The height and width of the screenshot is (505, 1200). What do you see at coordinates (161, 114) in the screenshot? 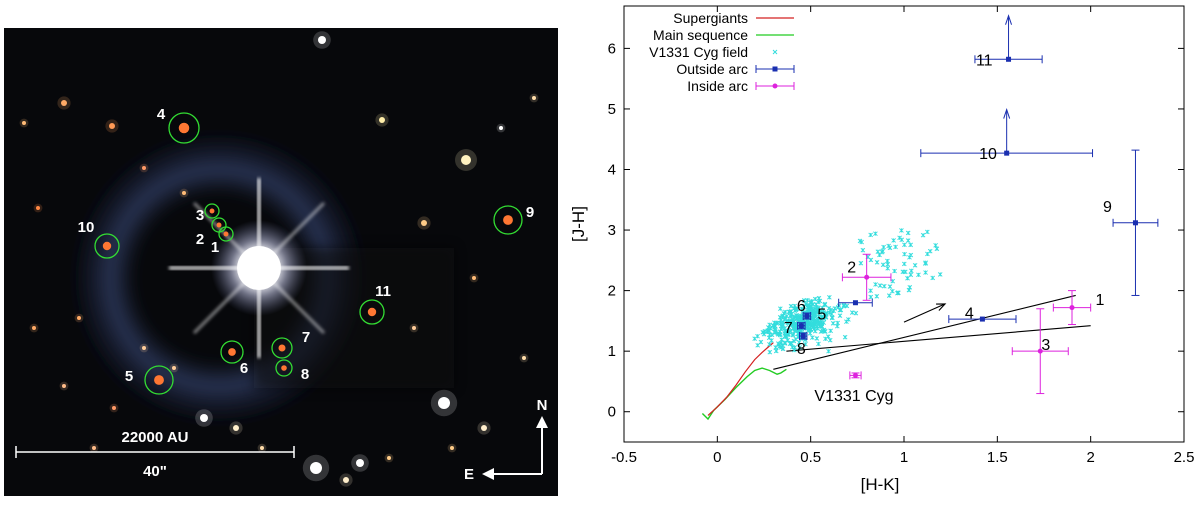
I see `source-label-4: 4` at bounding box center [161, 114].